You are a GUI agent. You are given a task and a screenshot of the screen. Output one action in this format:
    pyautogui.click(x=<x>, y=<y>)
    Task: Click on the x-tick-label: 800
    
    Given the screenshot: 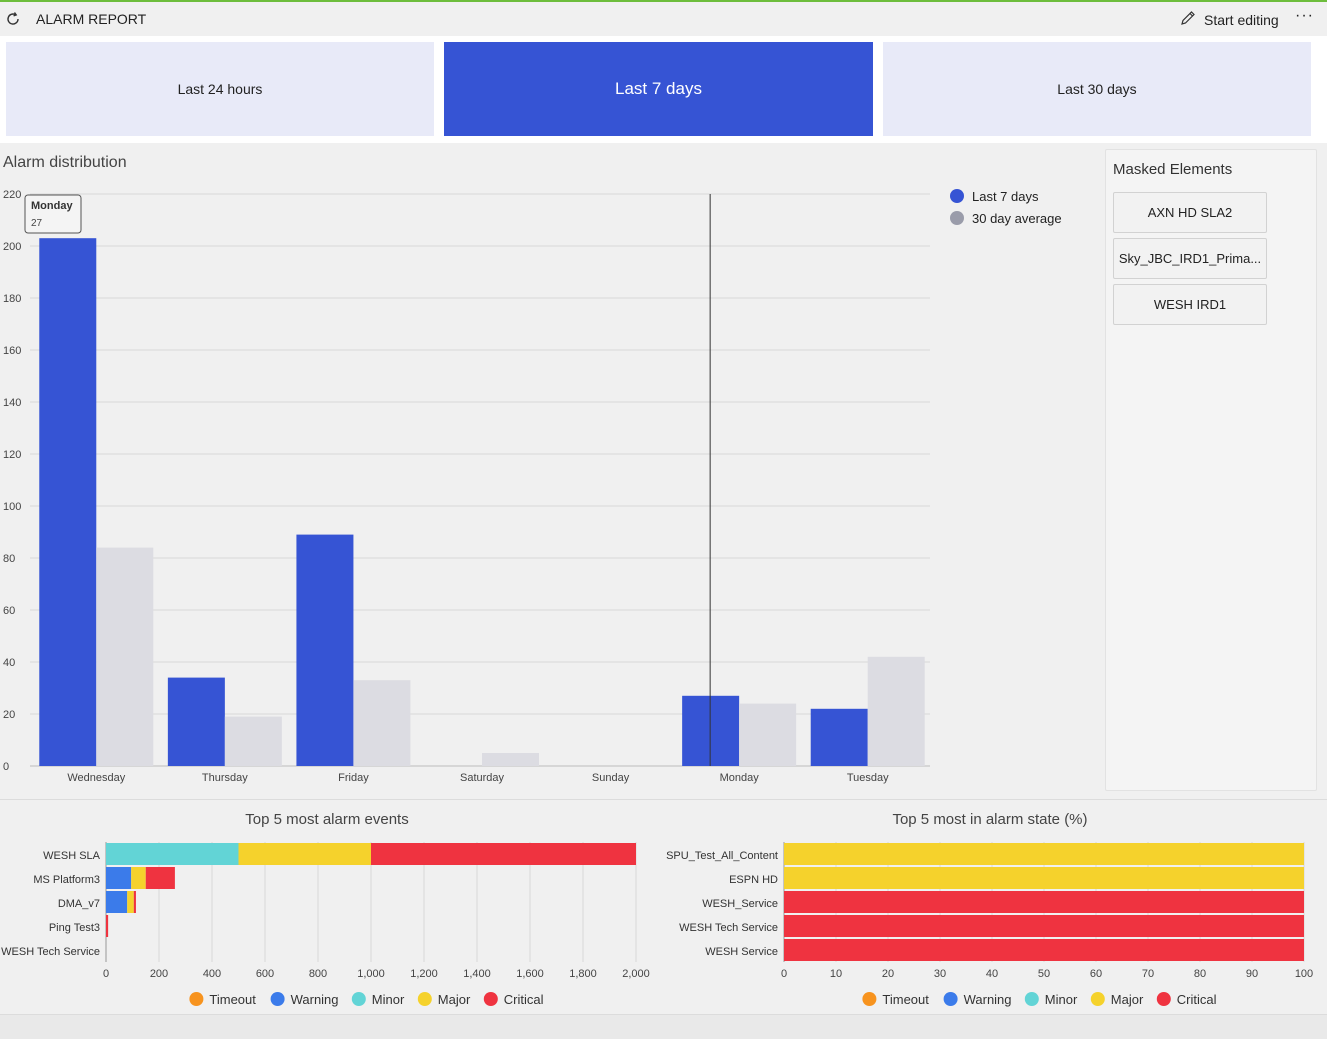 What is the action you would take?
    pyautogui.click(x=318, y=974)
    